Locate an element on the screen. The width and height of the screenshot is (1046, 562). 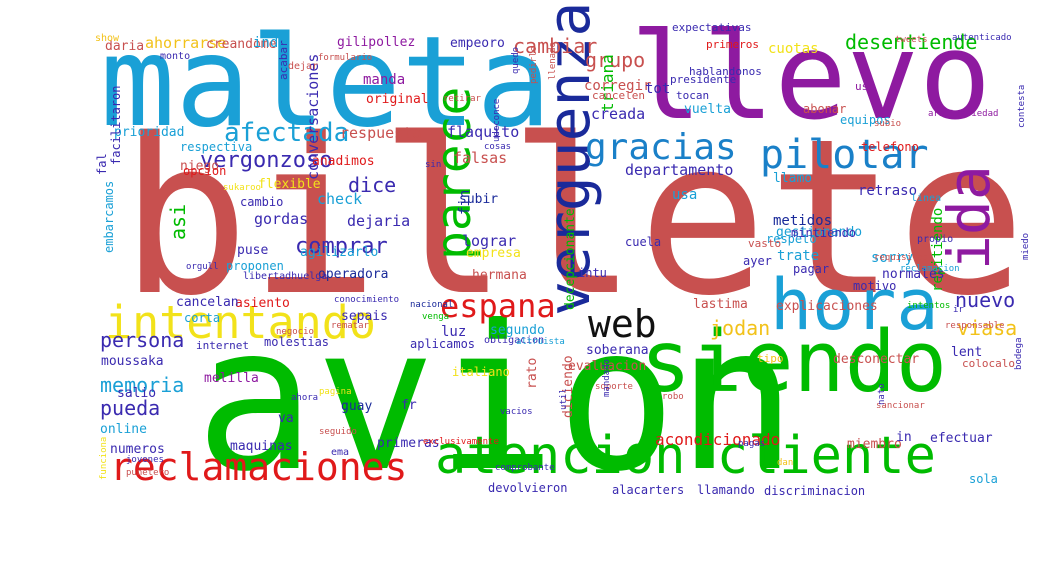
cloud-word: show is located at coordinates (107, 38).